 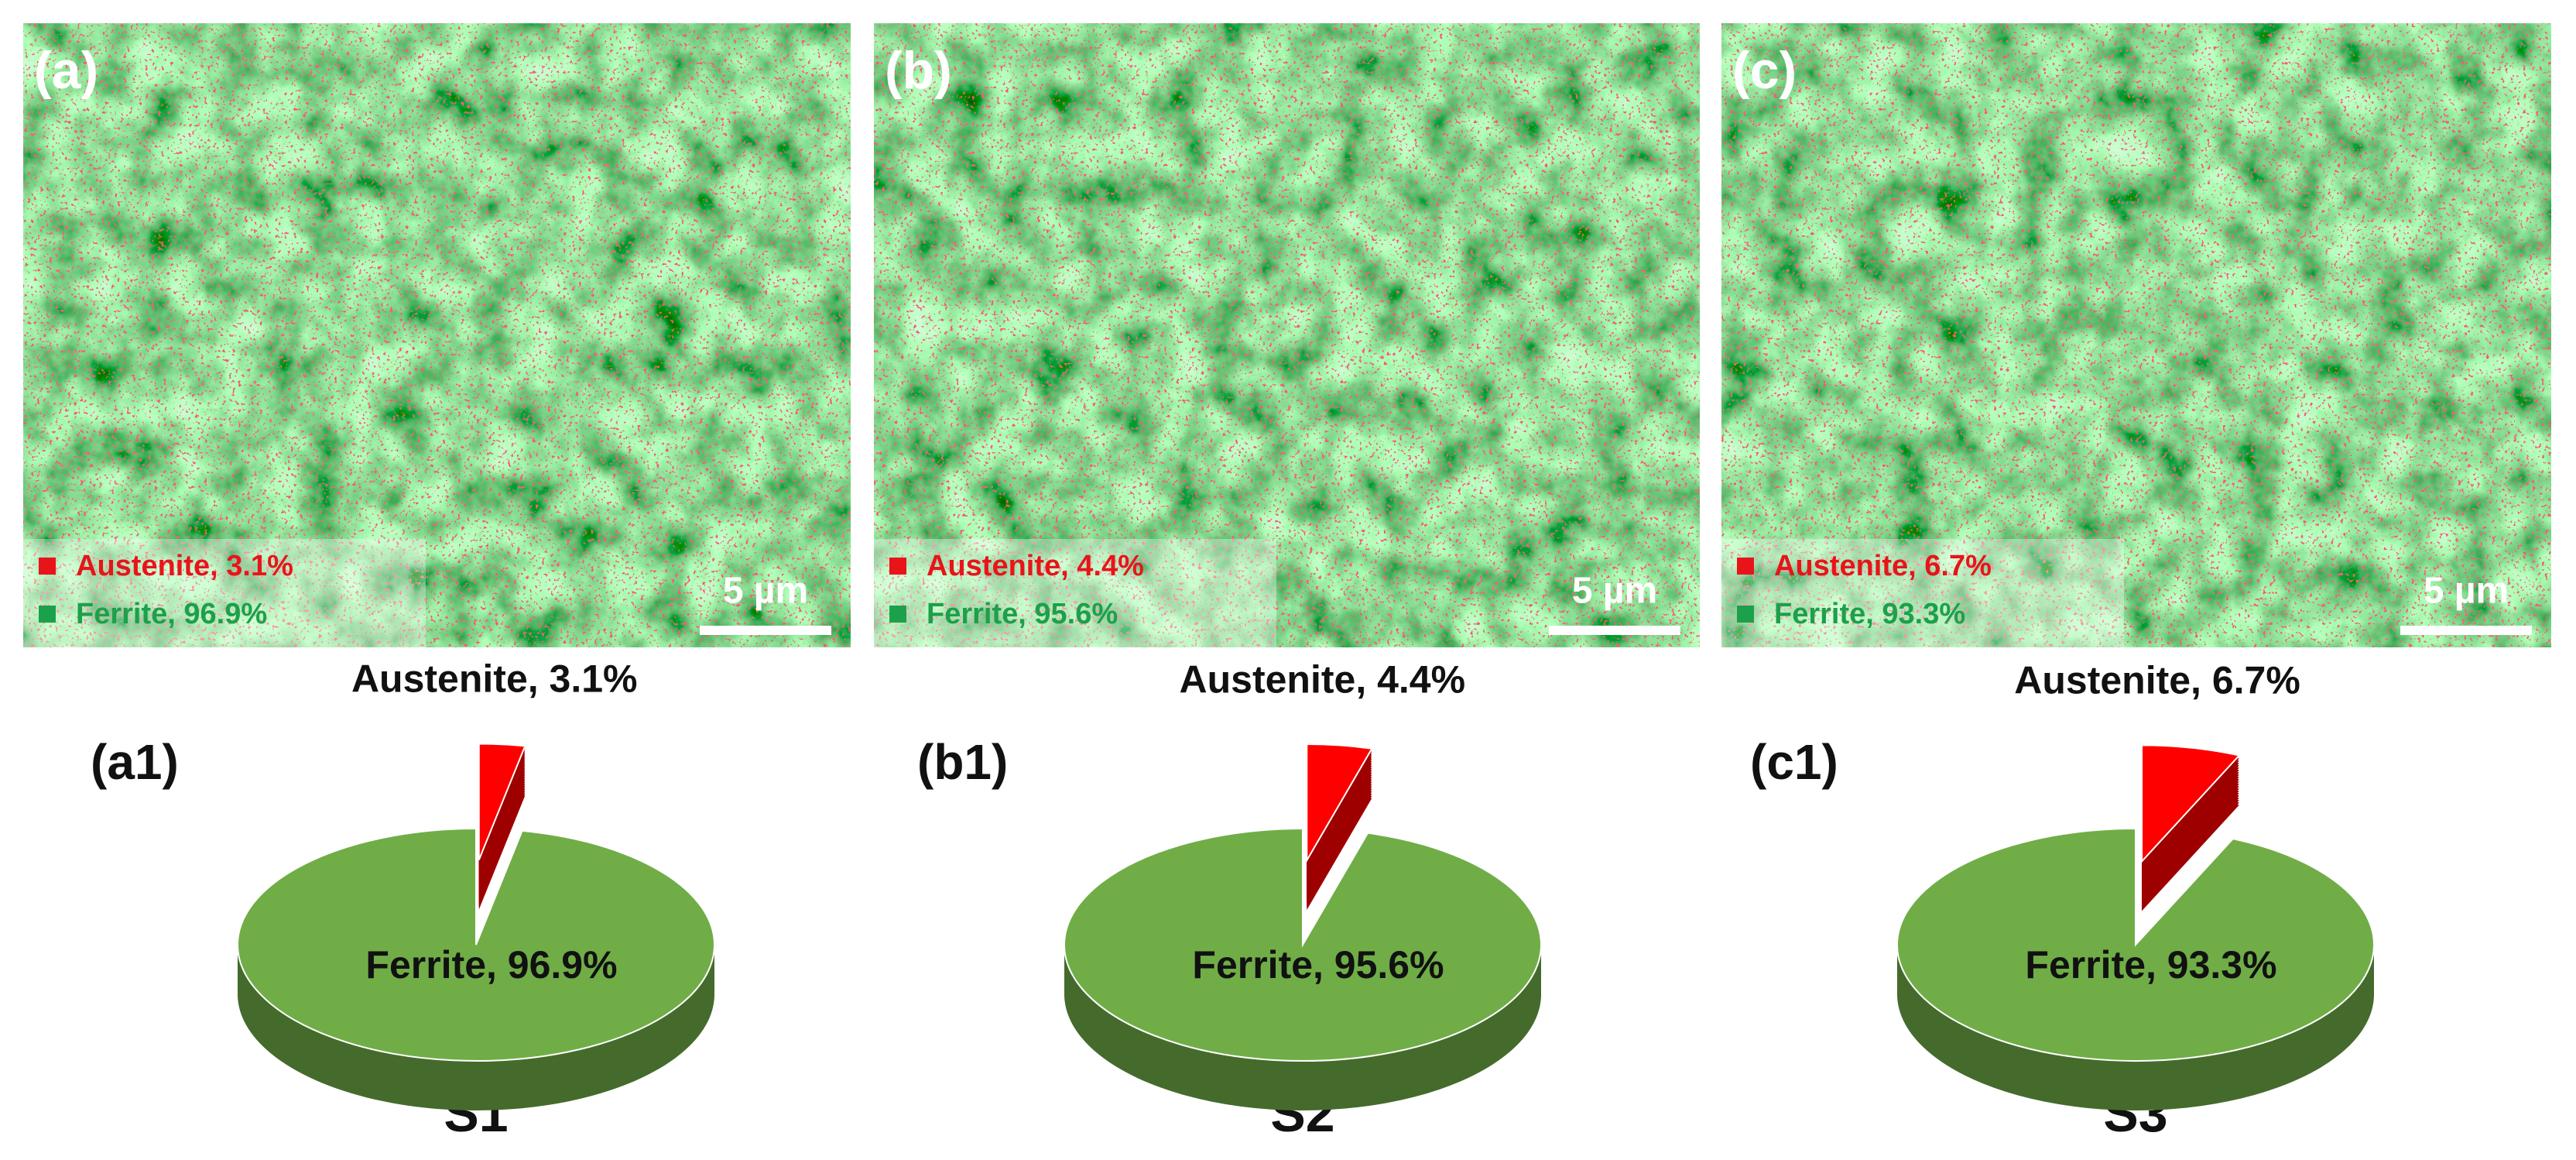 I want to click on data-label: Austenite, 3.1%, so click(x=495, y=679).